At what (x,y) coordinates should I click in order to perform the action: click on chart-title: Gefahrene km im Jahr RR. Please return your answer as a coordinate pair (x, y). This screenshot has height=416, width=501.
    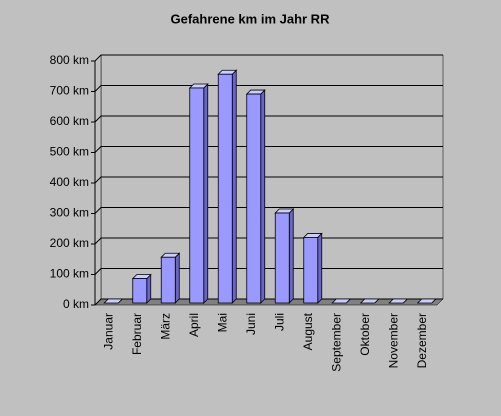
    Looking at the image, I should click on (251, 18).